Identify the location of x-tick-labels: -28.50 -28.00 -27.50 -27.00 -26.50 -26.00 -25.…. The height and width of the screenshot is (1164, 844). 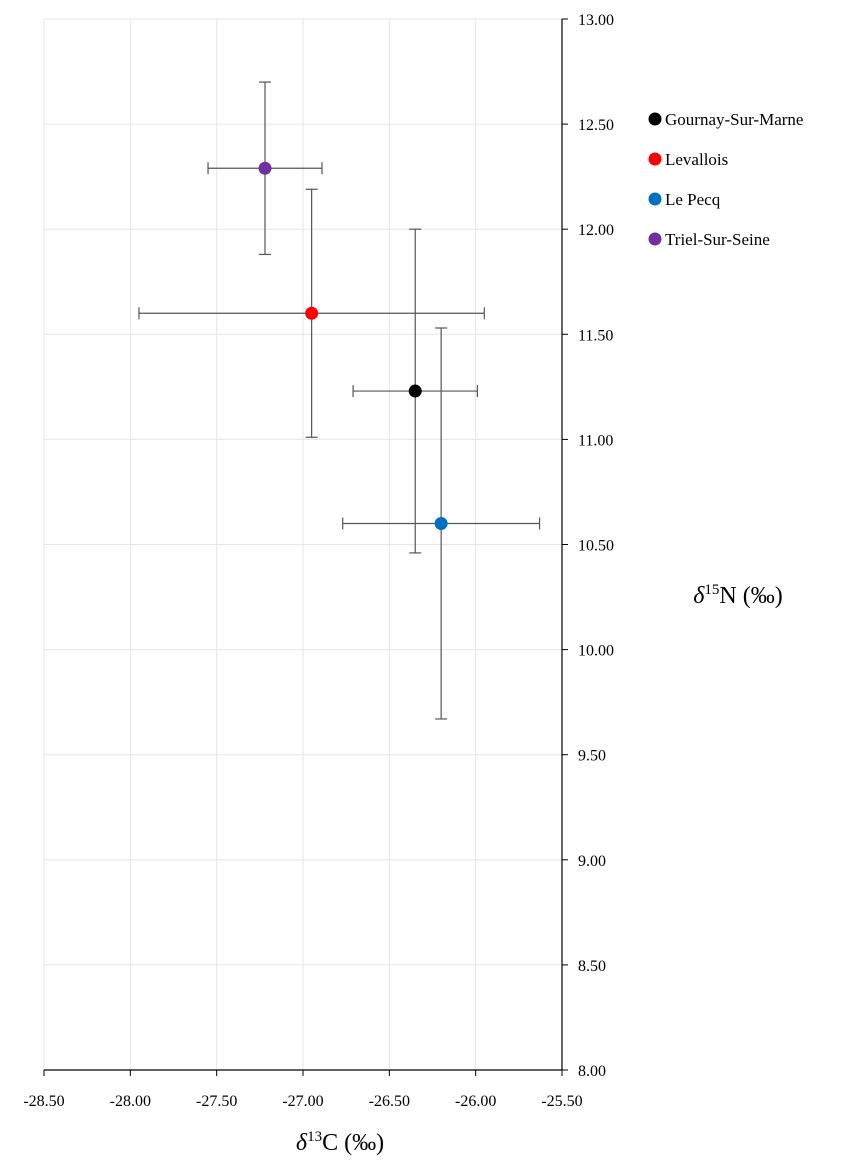
(302, 1101).